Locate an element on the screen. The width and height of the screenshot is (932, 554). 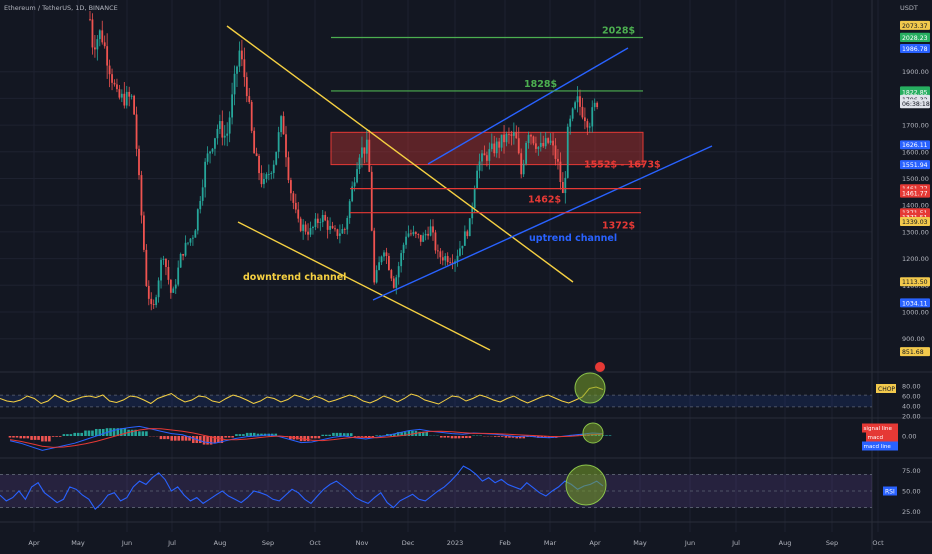
rsi-tick-label: 75.00 is located at coordinates (911, 471).